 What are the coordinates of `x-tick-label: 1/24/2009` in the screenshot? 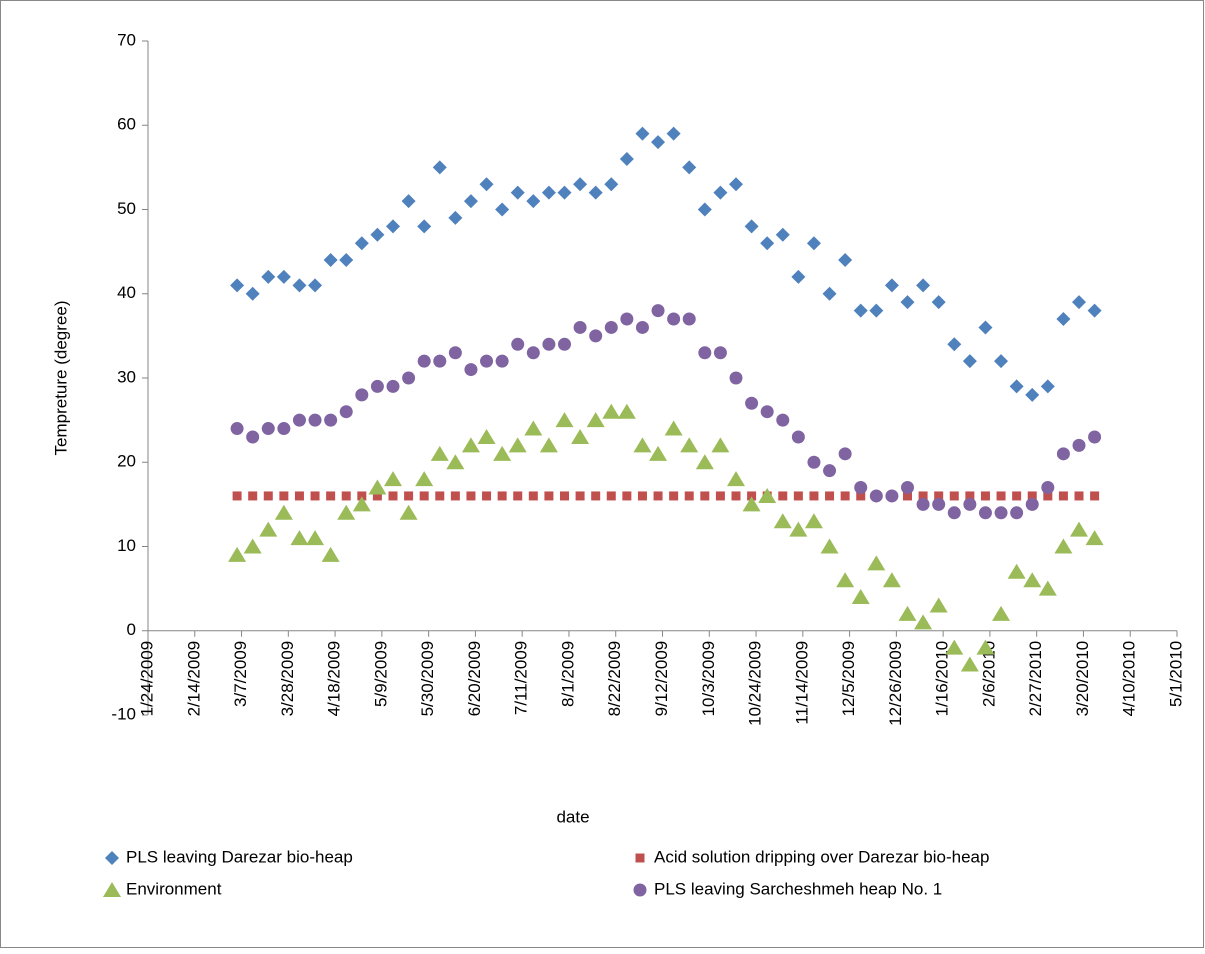 It's located at (146, 679).